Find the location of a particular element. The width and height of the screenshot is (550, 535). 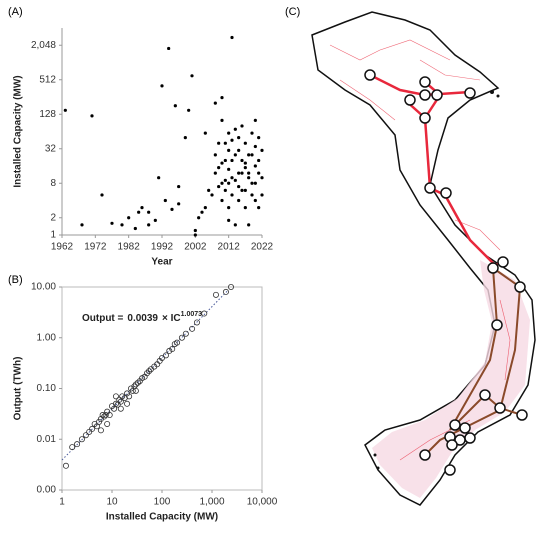

y-tick-label: 2,048 is located at coordinates (43, 45).